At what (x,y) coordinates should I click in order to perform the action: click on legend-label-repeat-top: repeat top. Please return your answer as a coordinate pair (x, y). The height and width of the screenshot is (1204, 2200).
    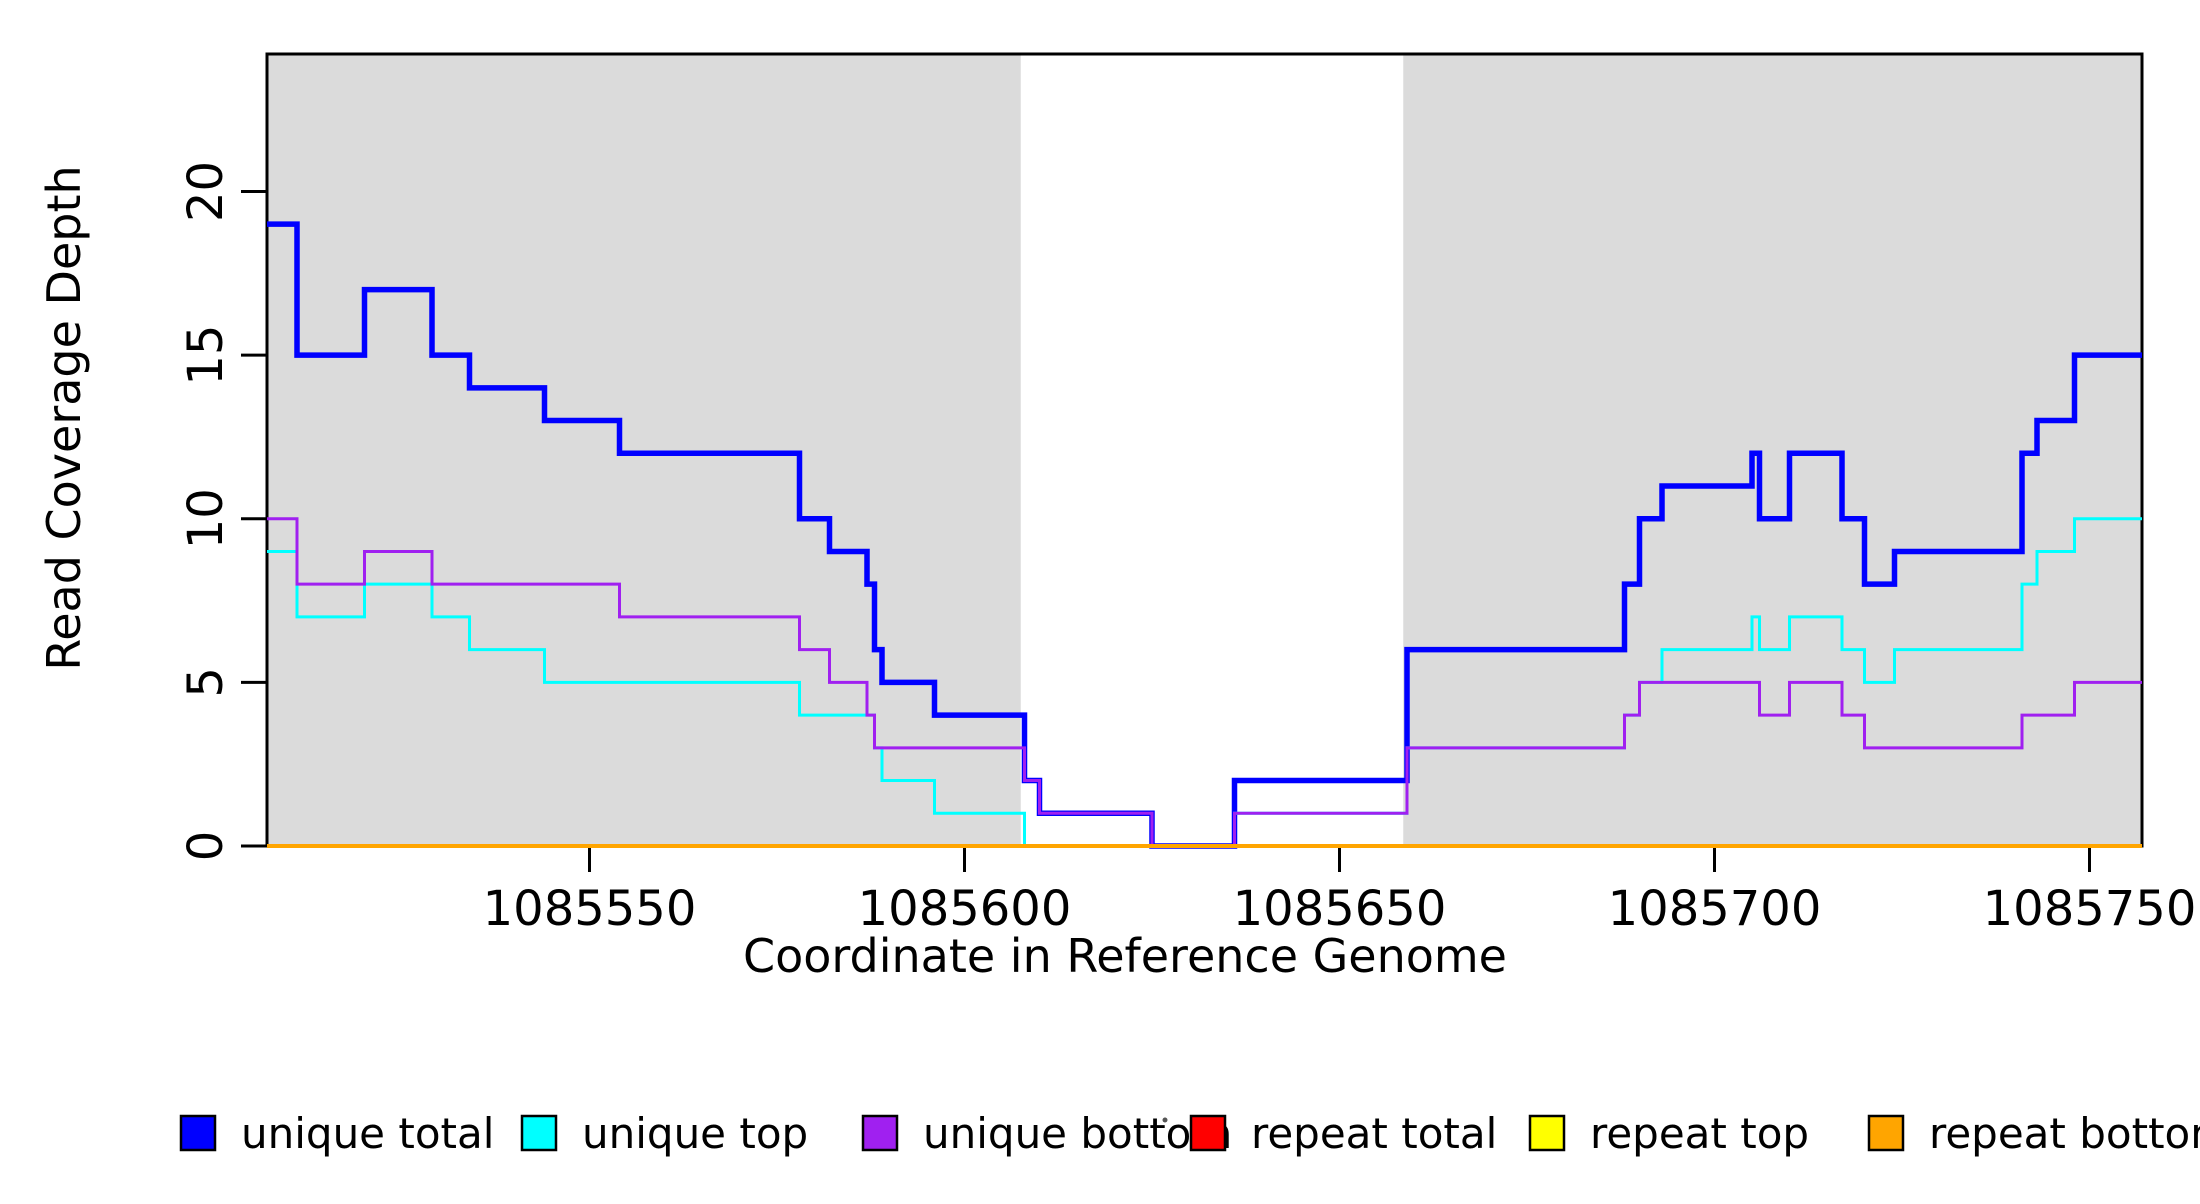
    Looking at the image, I should click on (1699, 1133).